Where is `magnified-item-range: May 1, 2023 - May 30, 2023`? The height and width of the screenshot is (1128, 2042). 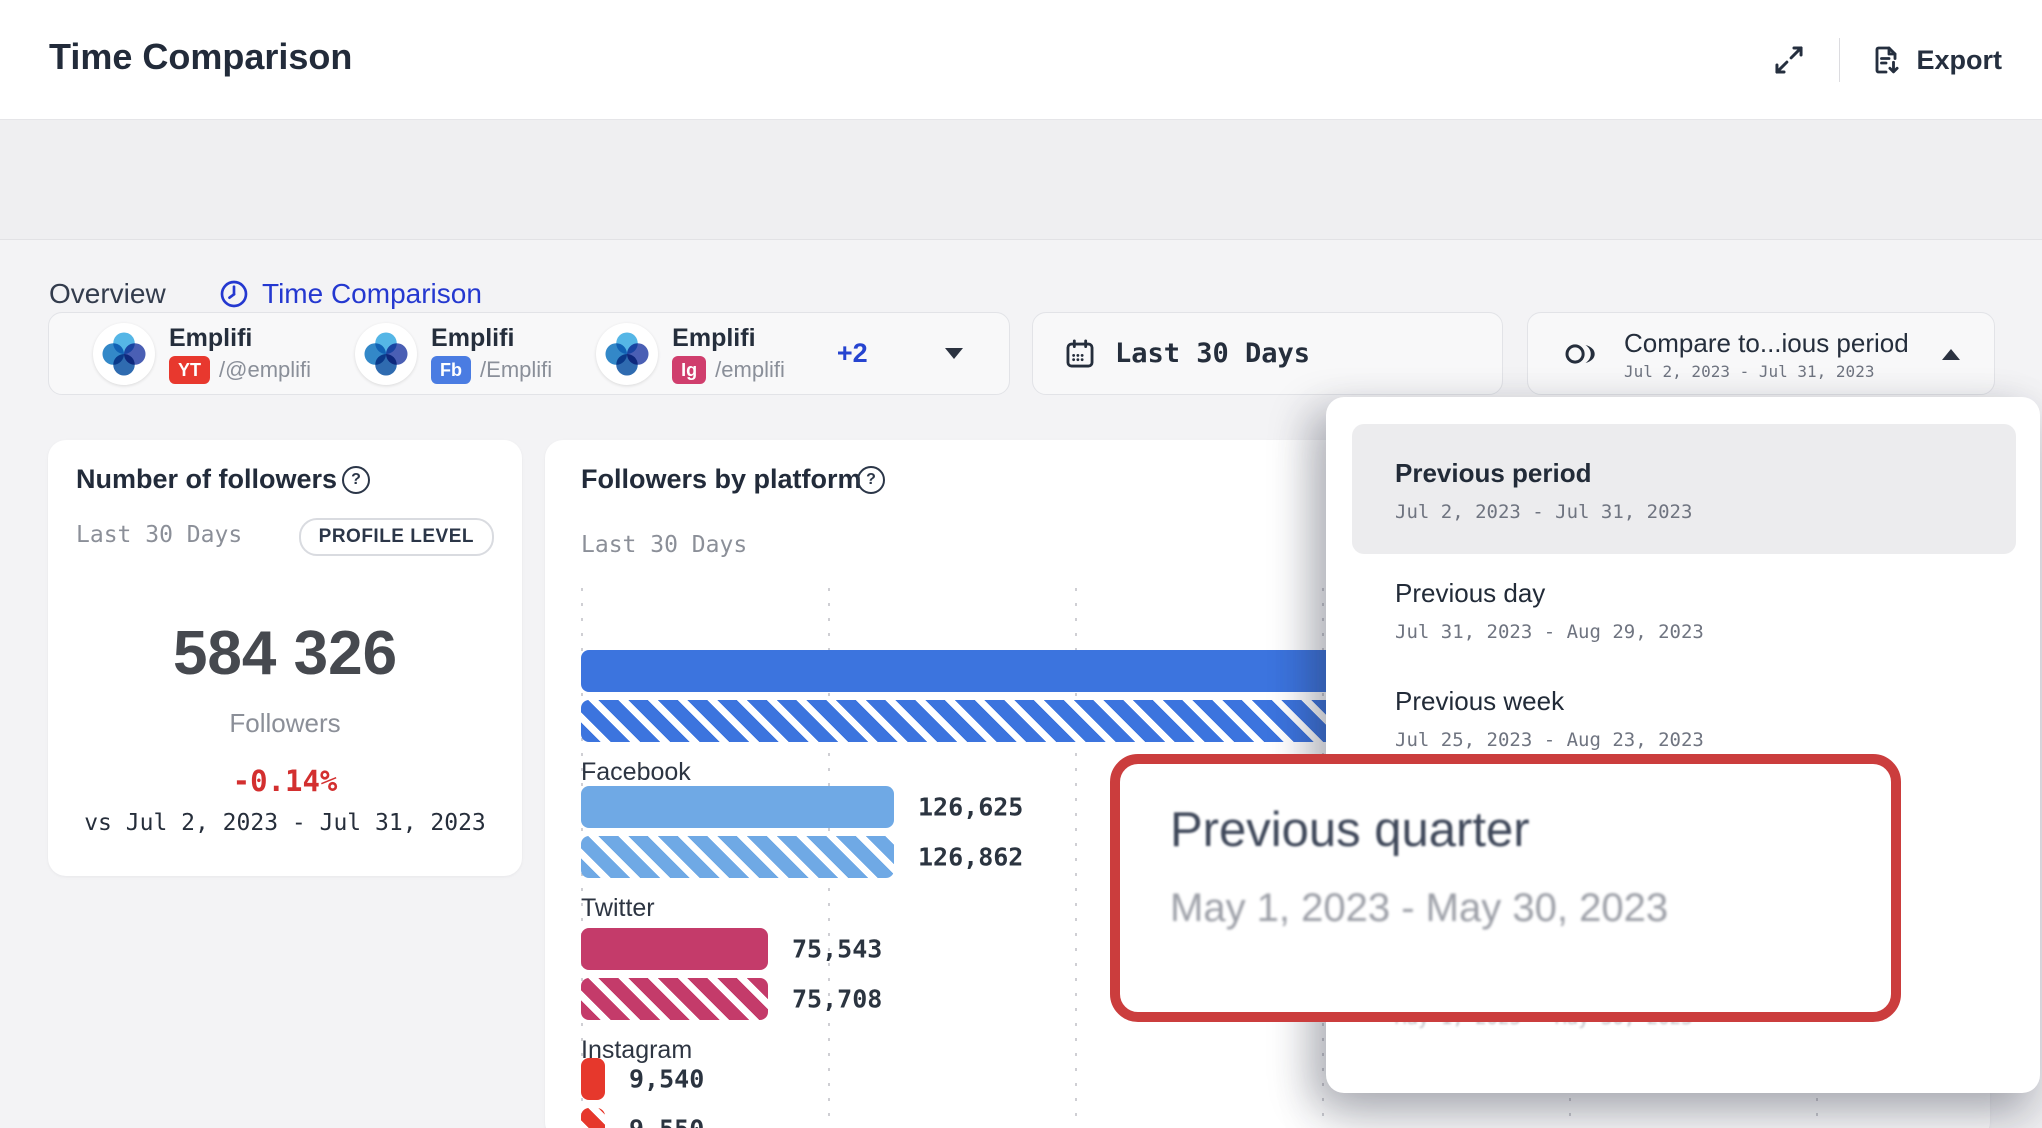 magnified-item-range: May 1, 2023 - May 30, 2023 is located at coordinates (1419, 908).